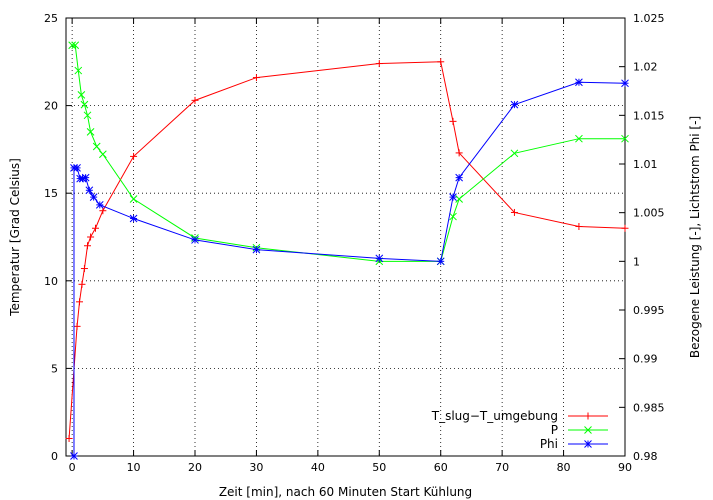 The height and width of the screenshot is (500, 713). What do you see at coordinates (318, 467) in the screenshot?
I see `x-tick-label: 40` at bounding box center [318, 467].